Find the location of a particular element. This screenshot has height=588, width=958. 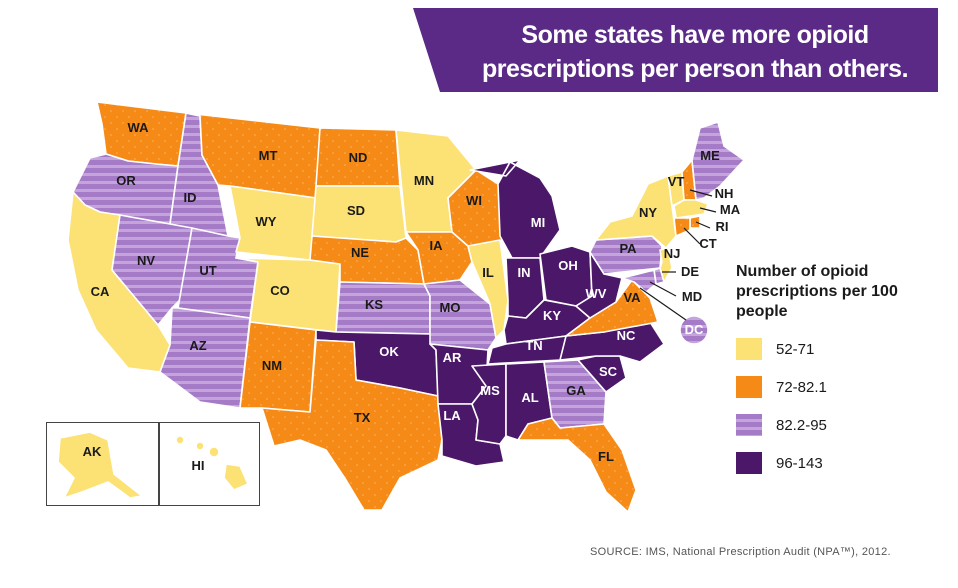

state-label-OK: OK is located at coordinates (389, 351).